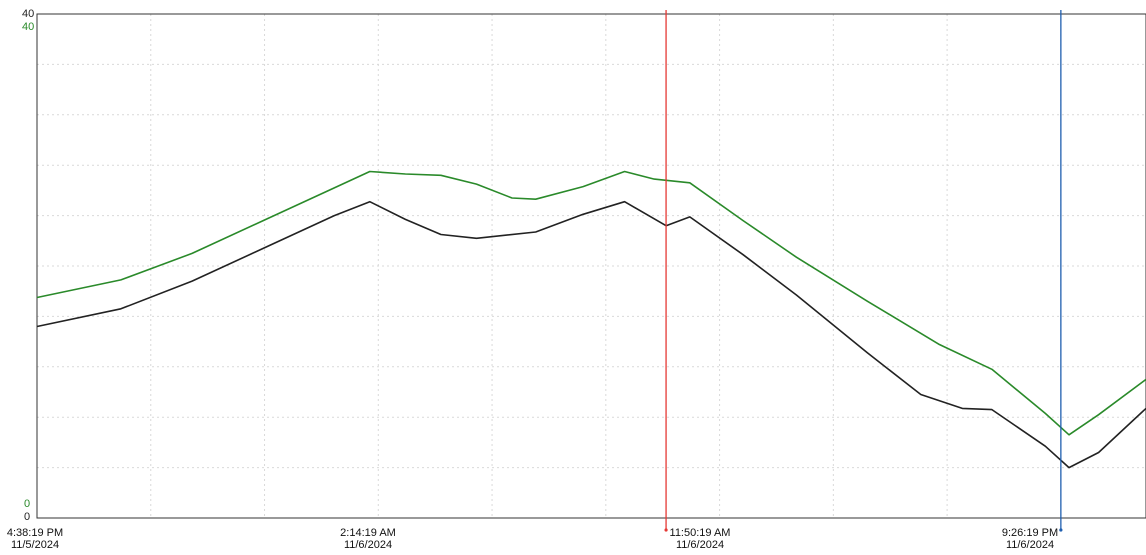 This screenshot has width=1146, height=555. Describe the element at coordinates (27, 517) in the screenshot. I see `y-axis-black-min-label: 0` at that location.